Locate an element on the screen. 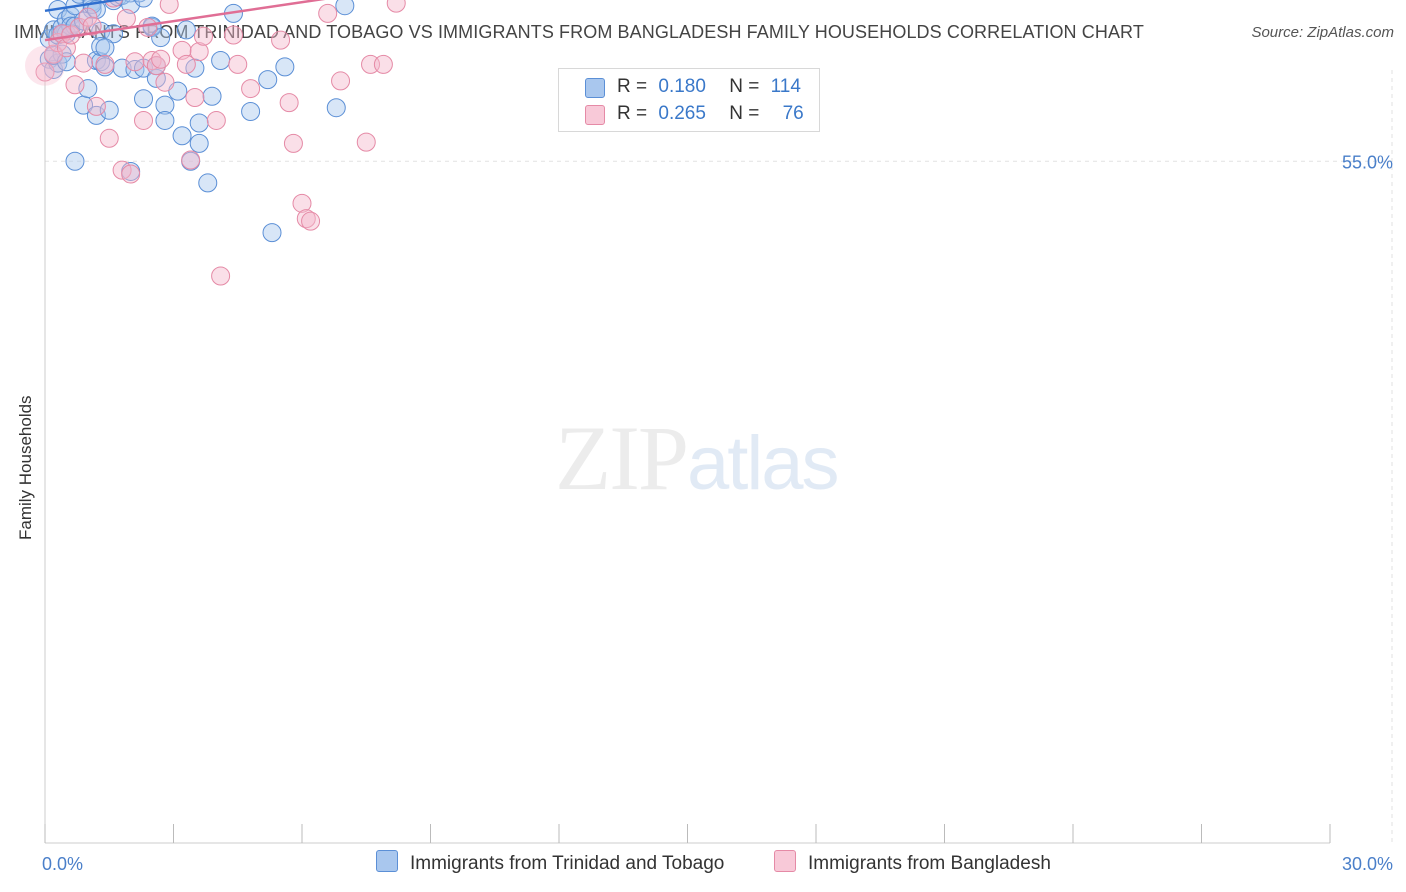 This screenshot has width=1406, height=892. zipatlas-watermark: ZIPatlas is located at coordinates (697, 458).